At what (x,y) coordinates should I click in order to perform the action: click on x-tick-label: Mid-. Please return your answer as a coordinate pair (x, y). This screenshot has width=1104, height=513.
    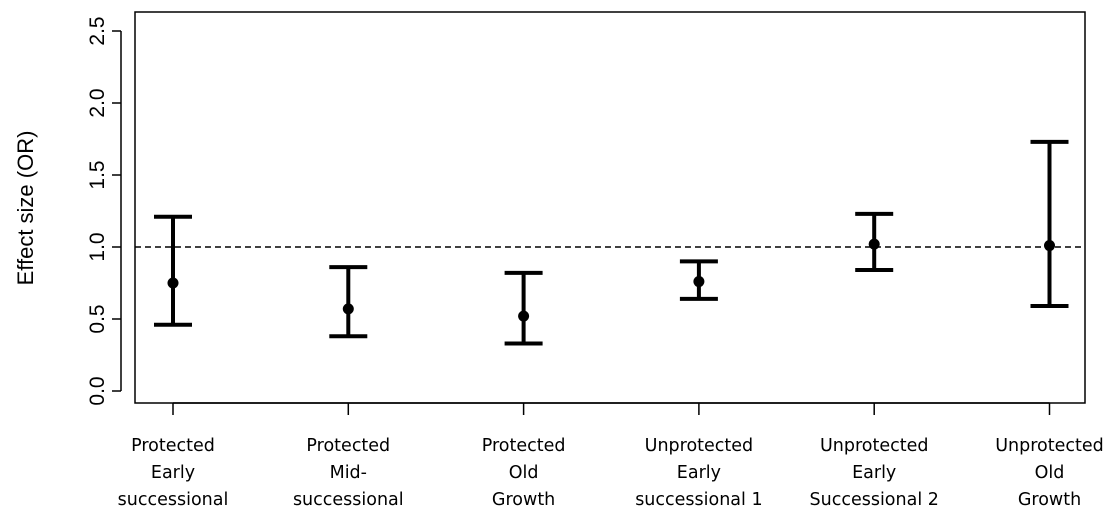
    Looking at the image, I should click on (348, 473).